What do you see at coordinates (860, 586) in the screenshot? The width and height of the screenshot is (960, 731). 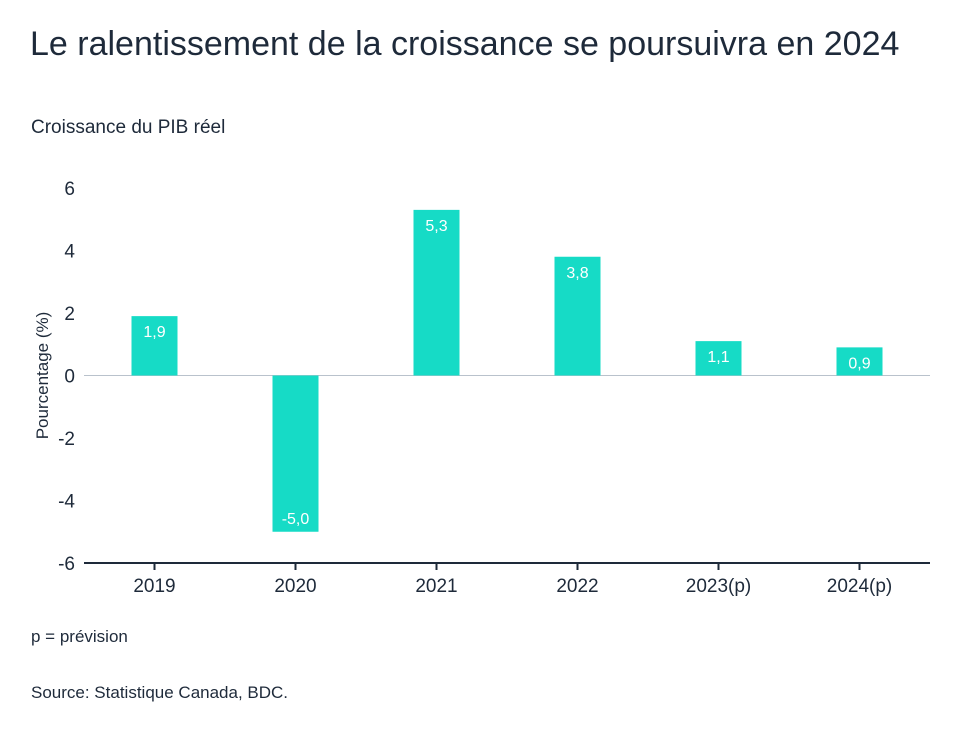 I see `x-tick-label: 2024(p)` at bounding box center [860, 586].